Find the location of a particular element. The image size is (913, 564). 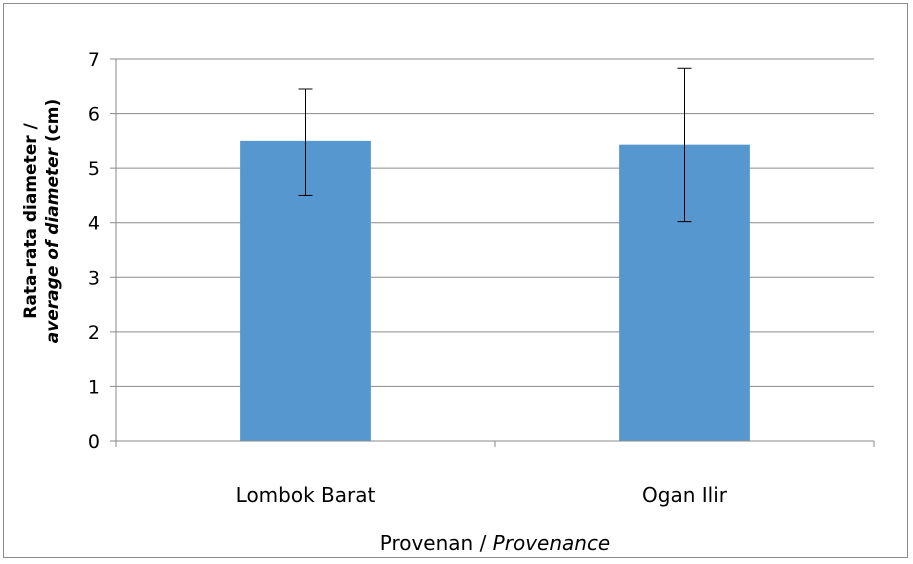

error-bars is located at coordinates (495, 145).